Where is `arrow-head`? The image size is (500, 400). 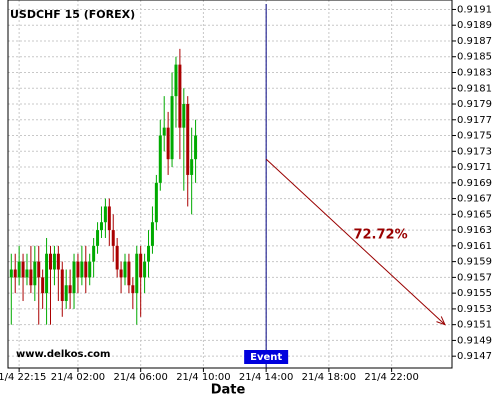 arrow-head is located at coordinates (441, 321).